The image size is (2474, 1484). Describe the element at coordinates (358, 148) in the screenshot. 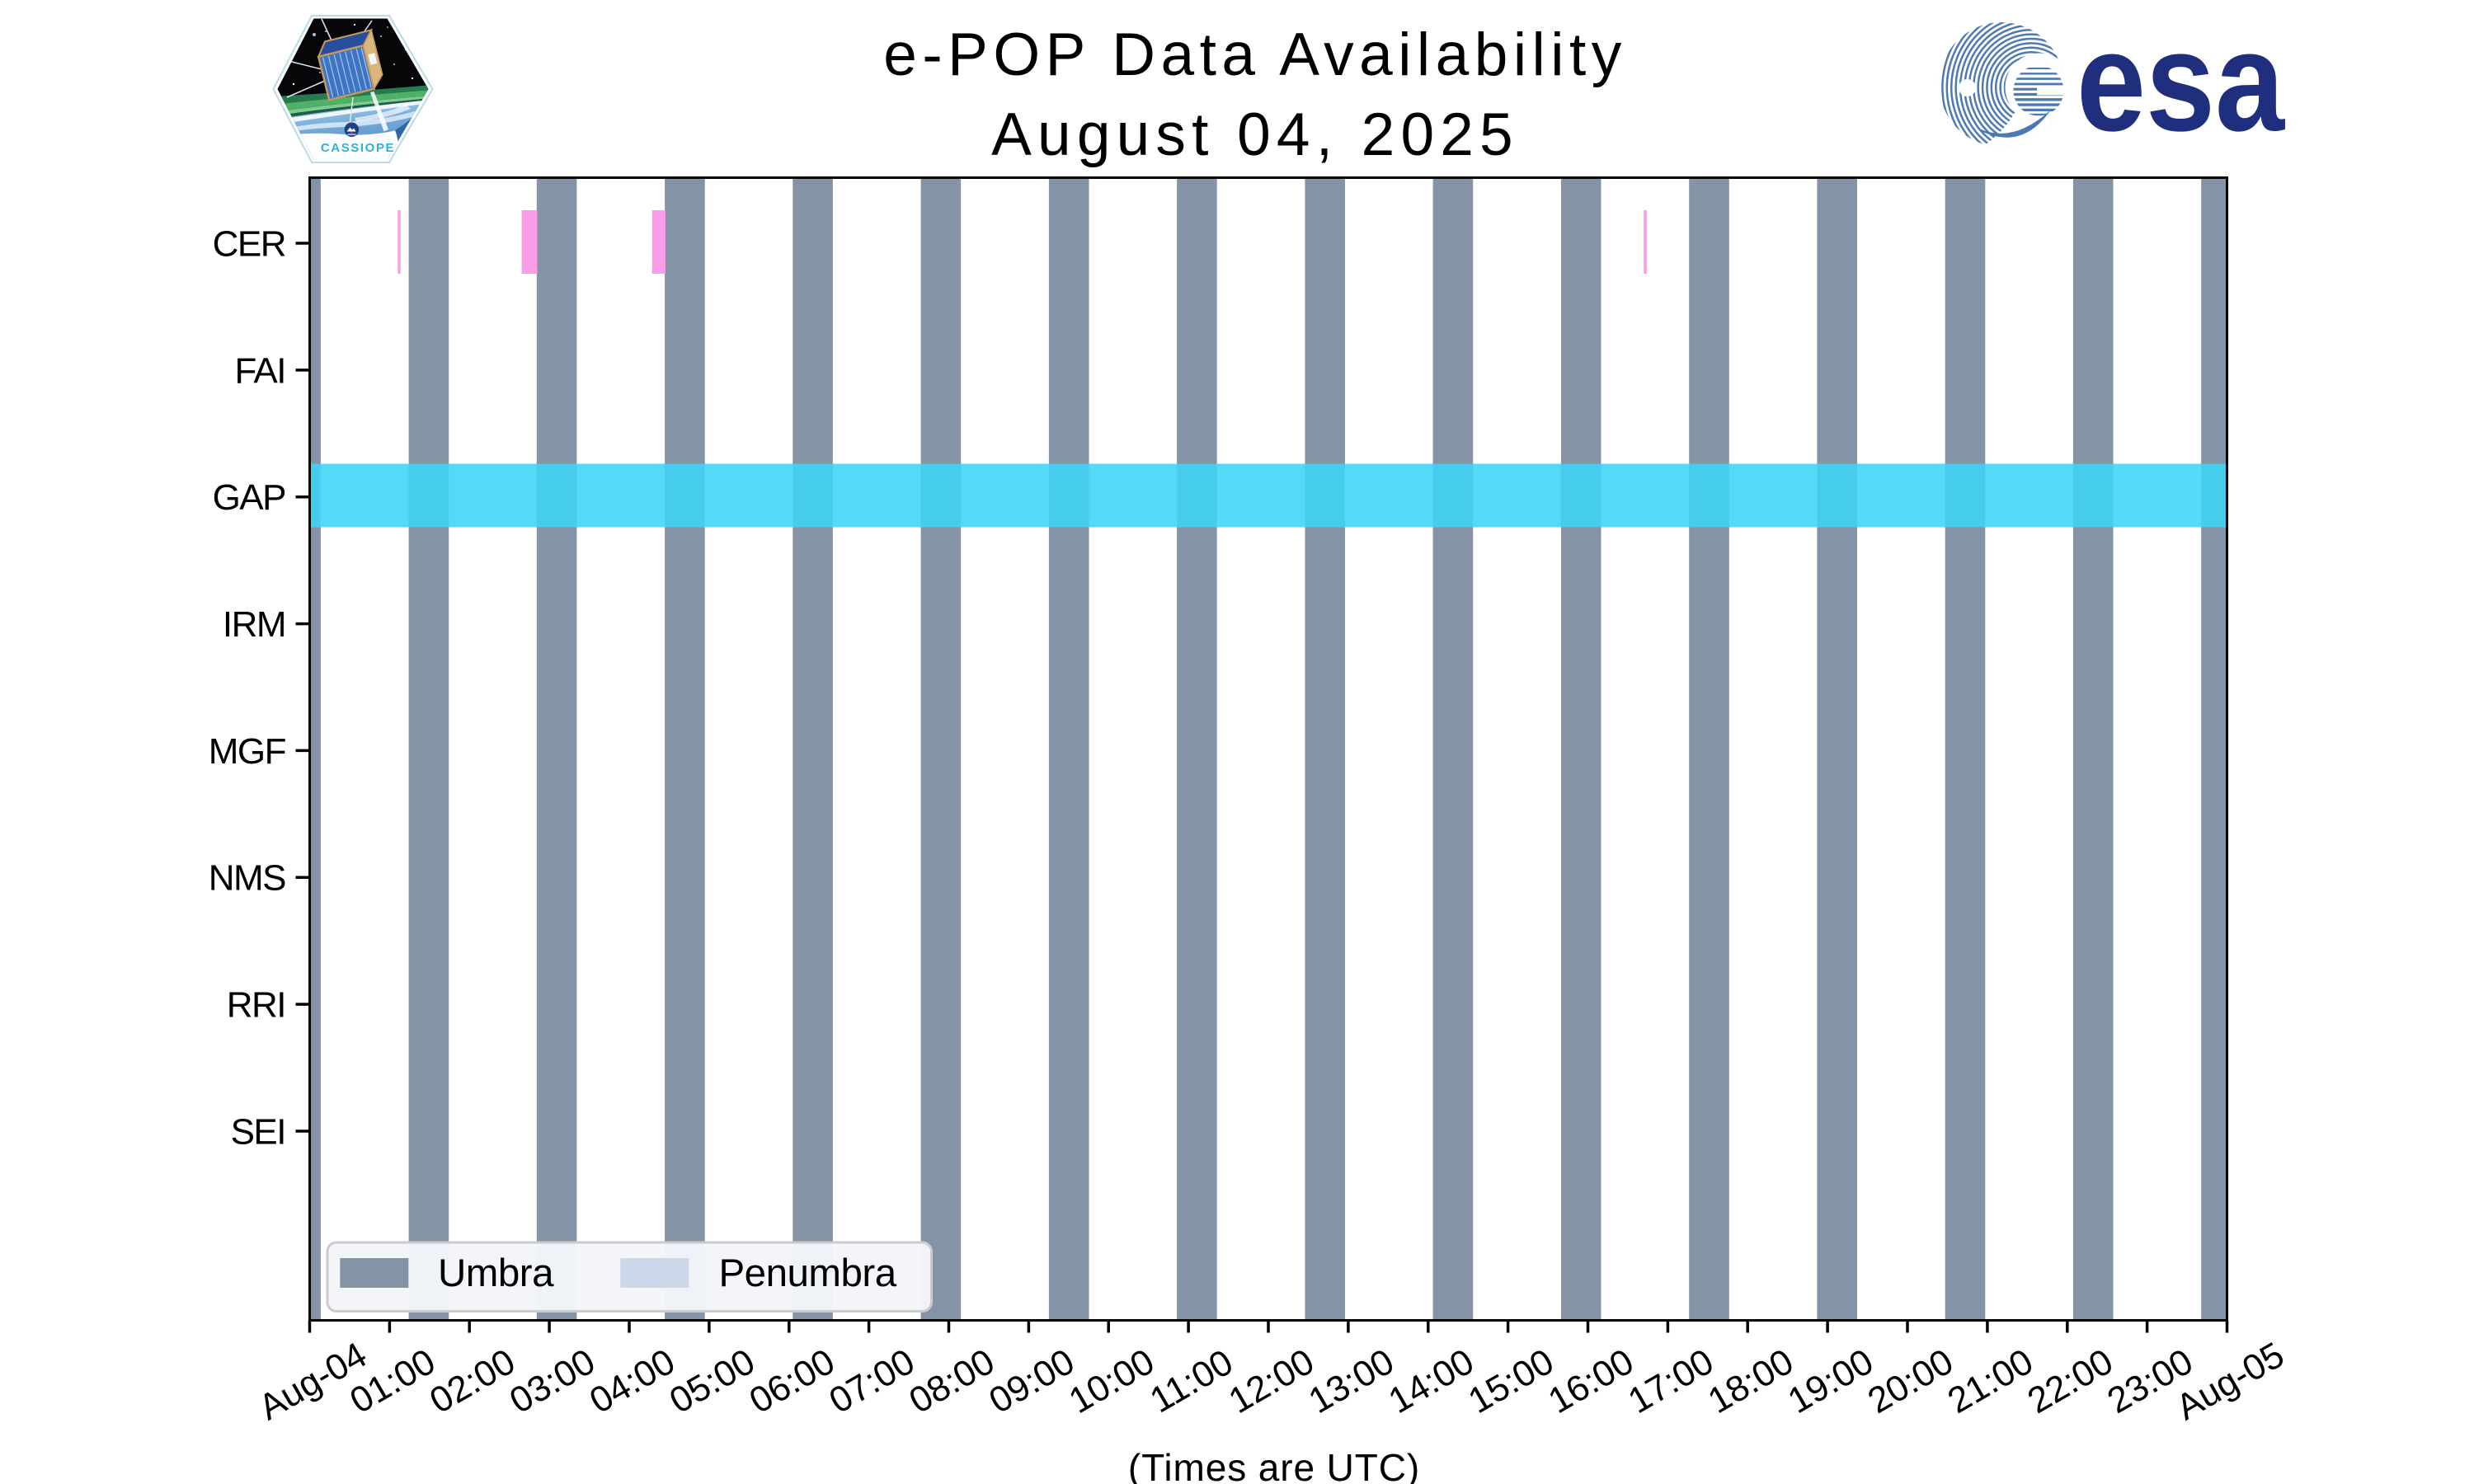

I see `svg-text: CASSIOPE` at that location.